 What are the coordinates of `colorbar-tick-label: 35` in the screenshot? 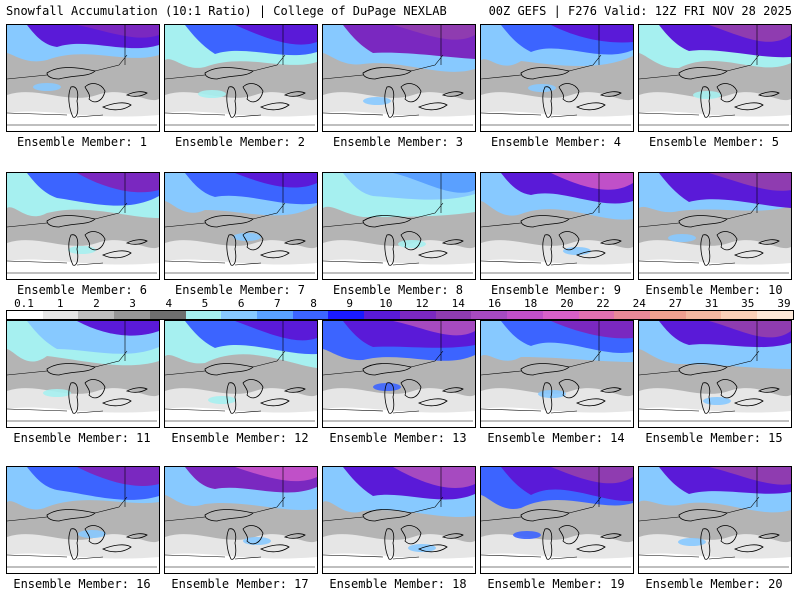 It's located at (748, 303).